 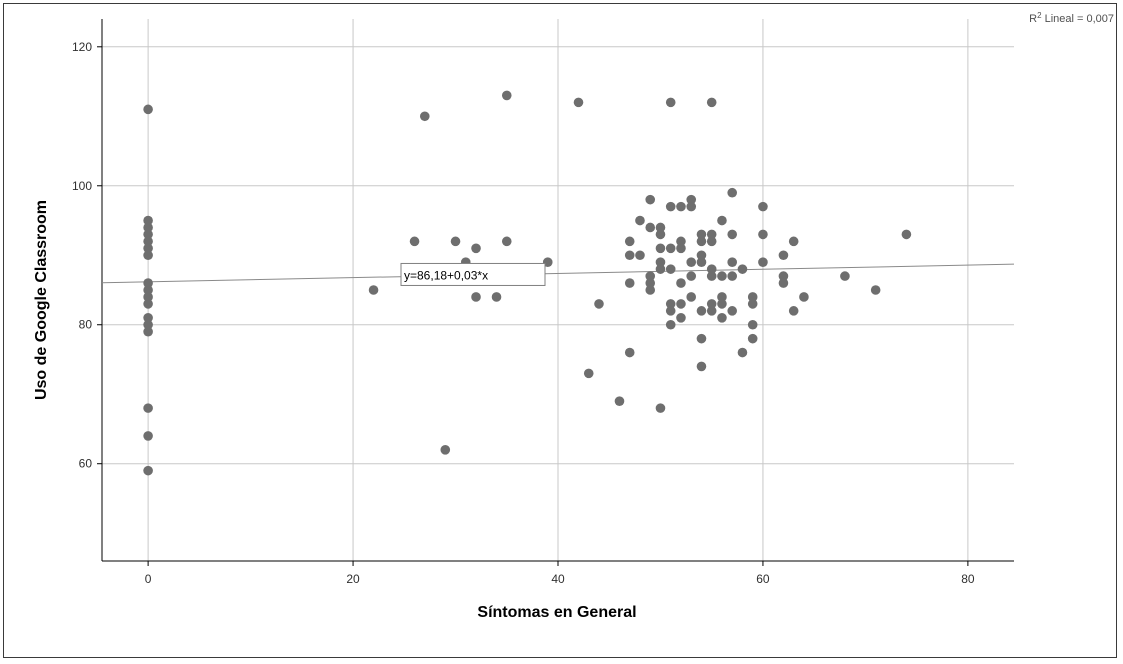 What do you see at coordinates (86, 325) in the screenshot?
I see `y-tick-label: 80` at bounding box center [86, 325].